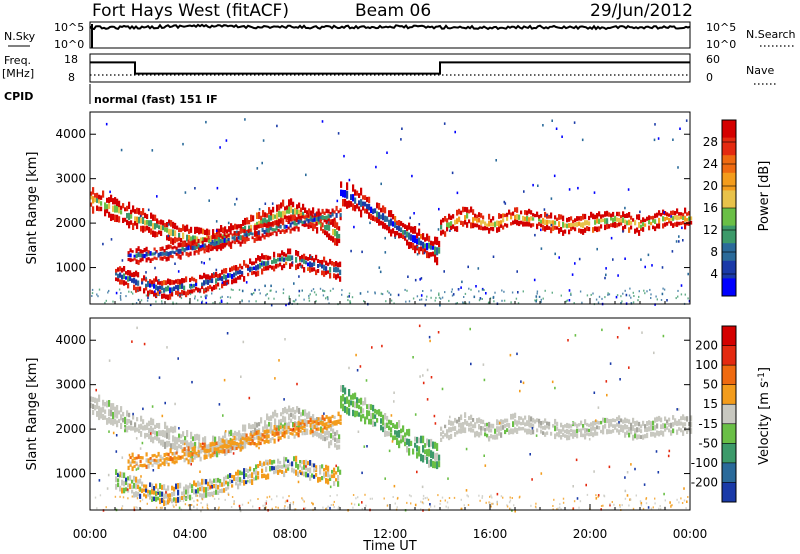 The image size is (800, 554). What do you see at coordinates (709, 77) in the screenshot?
I see `nave-tick-bottom: 0` at bounding box center [709, 77].